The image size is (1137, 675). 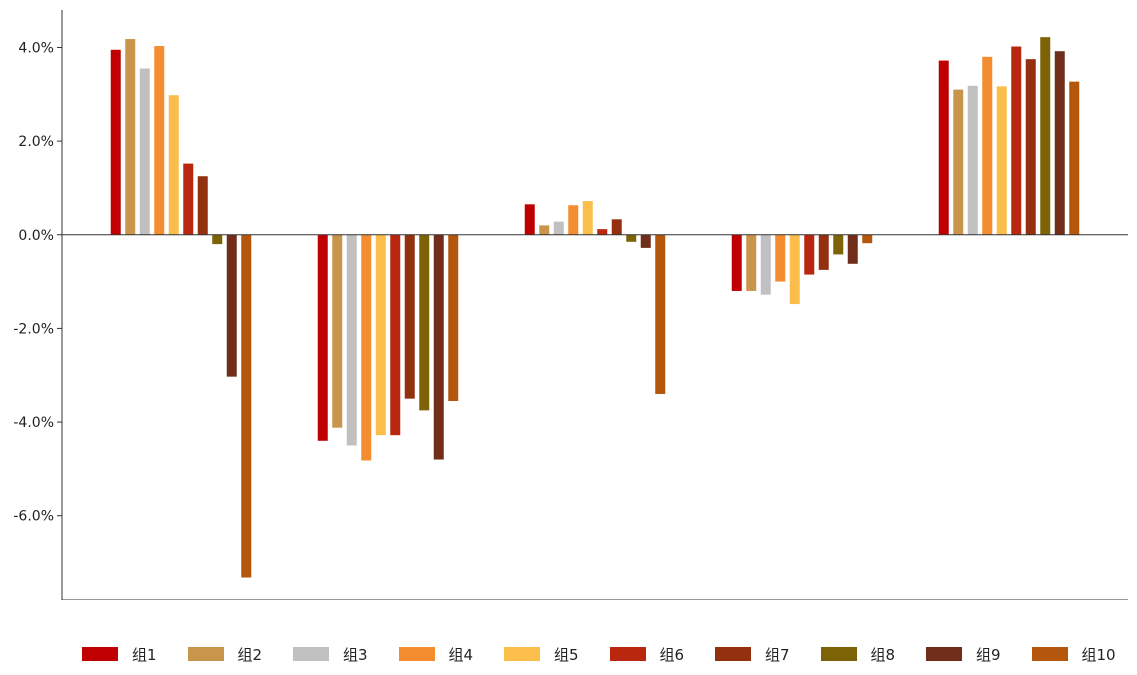 I want to click on legend-label: 组4, so click(x=461, y=654).